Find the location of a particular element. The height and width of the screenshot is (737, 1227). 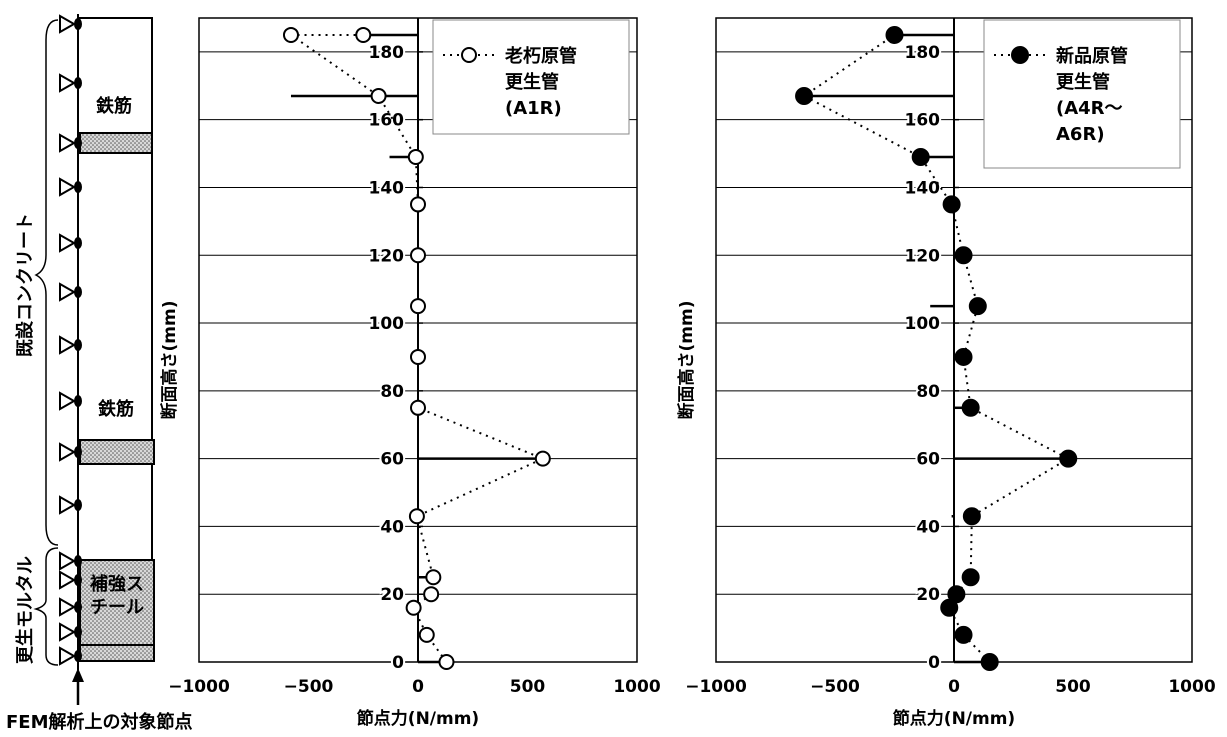

legend-text: 老朽原管 is located at coordinates (541, 56).